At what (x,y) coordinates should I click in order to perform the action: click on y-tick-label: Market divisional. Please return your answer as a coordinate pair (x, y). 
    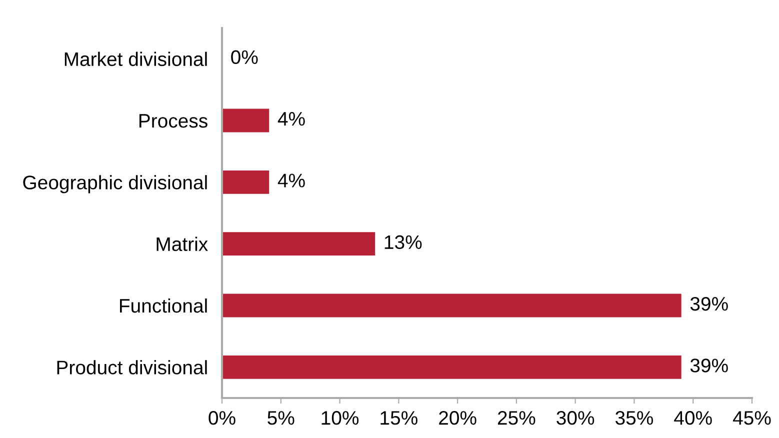
    Looking at the image, I should click on (135, 59).